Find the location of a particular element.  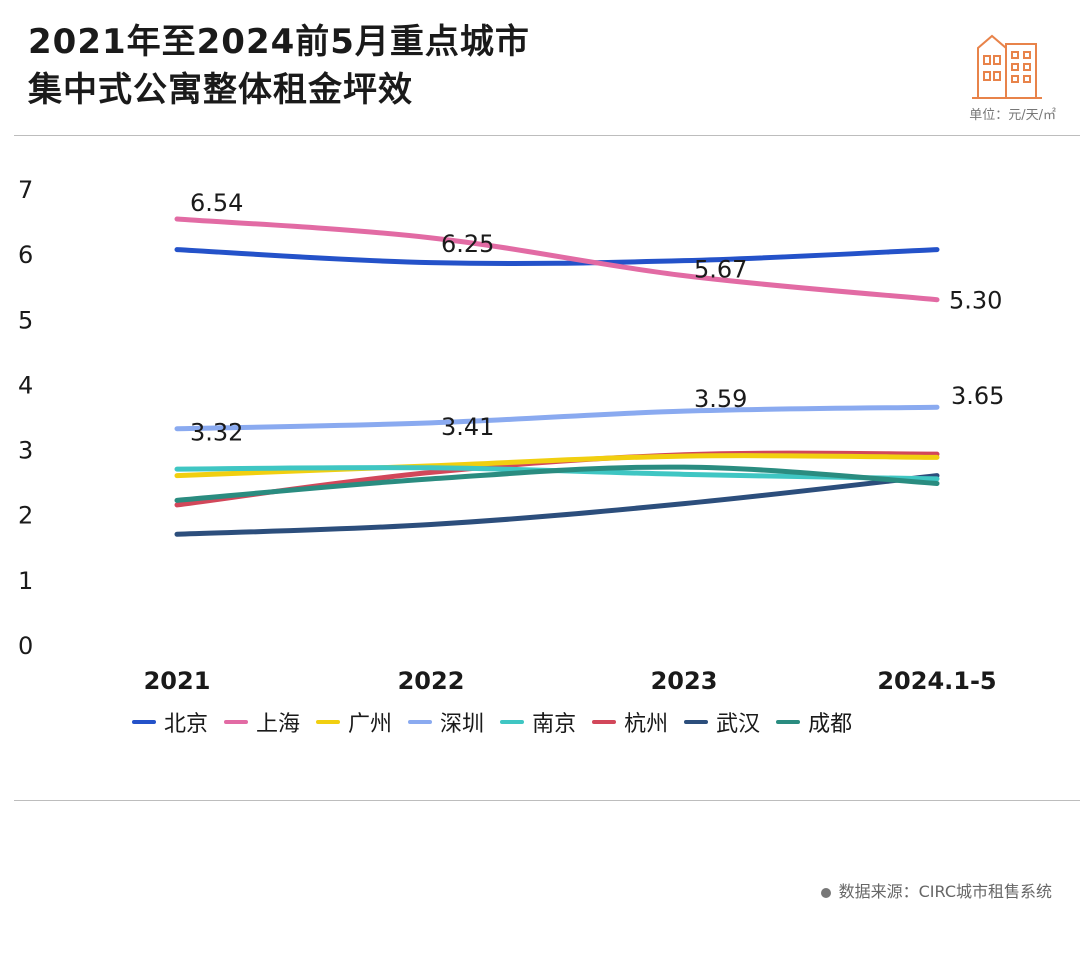

building-icon is located at coordinates (1007, 66).